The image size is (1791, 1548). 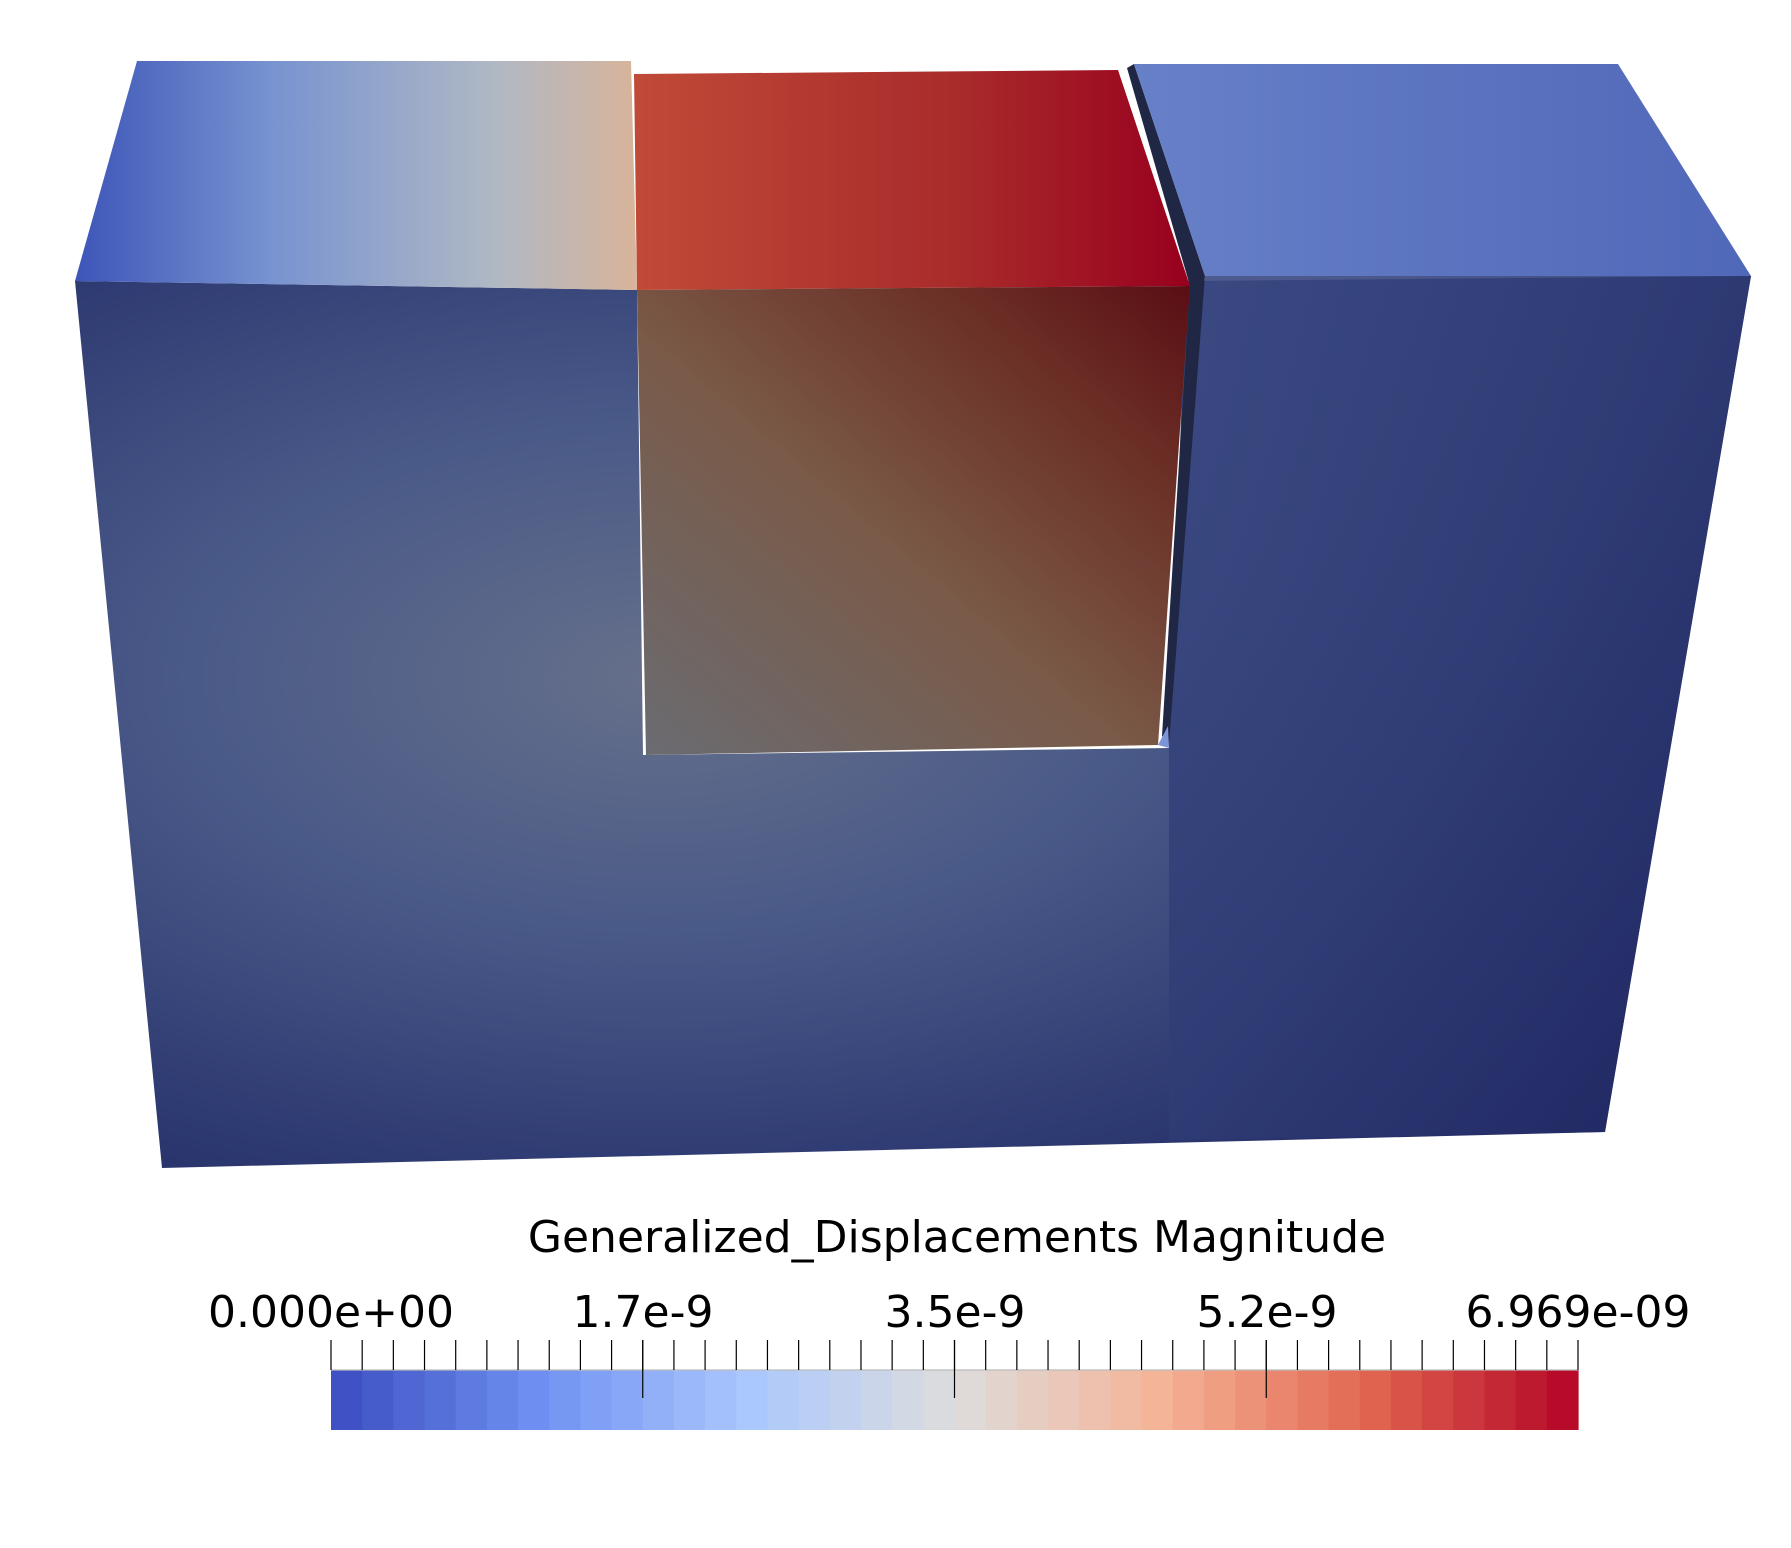 What do you see at coordinates (643, 1312) in the screenshot?
I see `tick-label-1: 1.7e-9` at bounding box center [643, 1312].